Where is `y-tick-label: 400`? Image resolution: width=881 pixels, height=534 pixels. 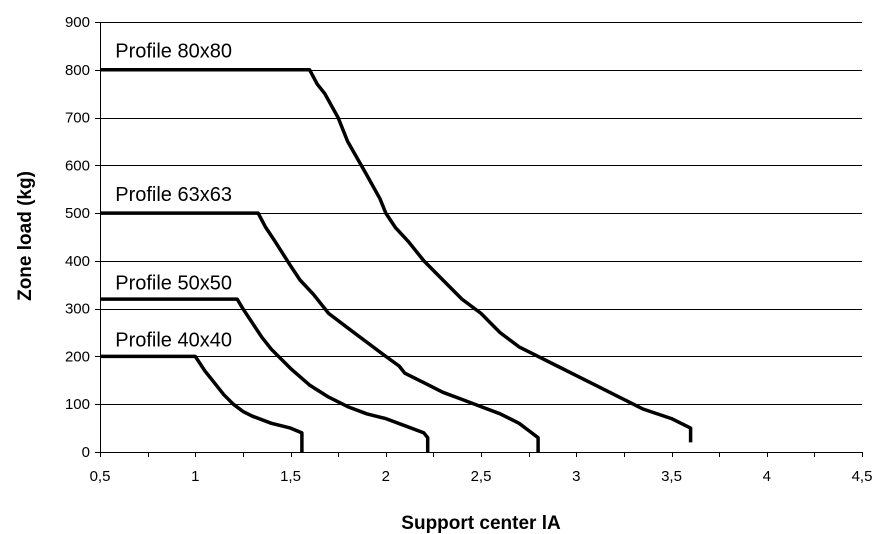
y-tick-label: 400 is located at coordinates (77, 261).